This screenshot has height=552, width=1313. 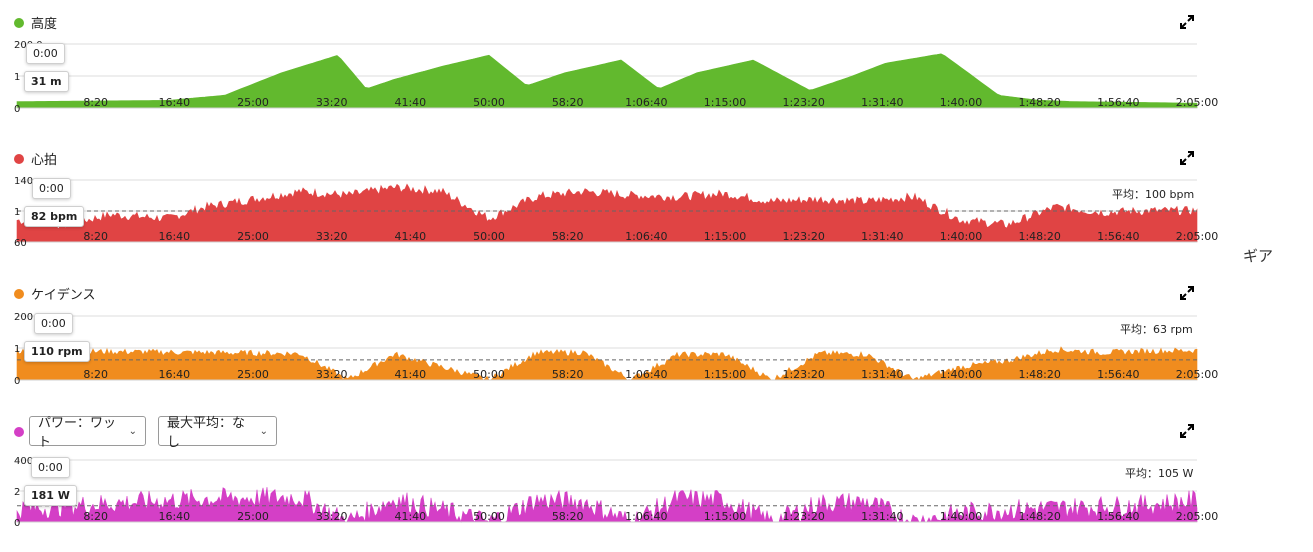 I want to click on altitude-legend: 高度, so click(x=35, y=22).